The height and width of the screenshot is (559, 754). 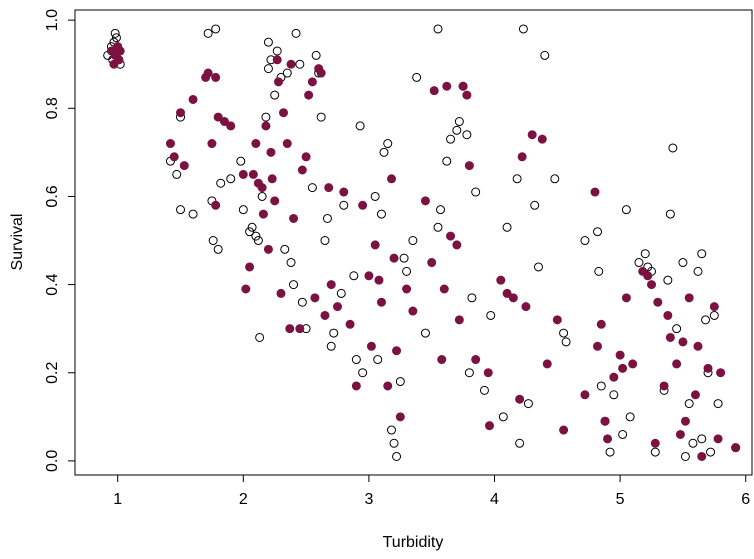 I want to click on x-tick-label: 3, so click(x=368, y=499).